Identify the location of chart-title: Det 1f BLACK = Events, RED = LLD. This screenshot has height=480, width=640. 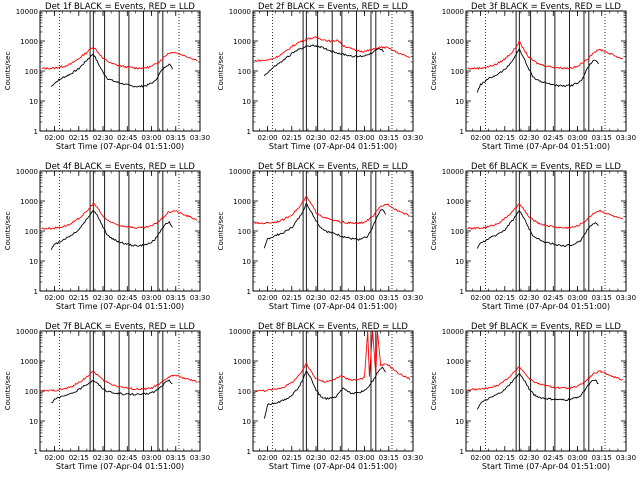
(120, 7).